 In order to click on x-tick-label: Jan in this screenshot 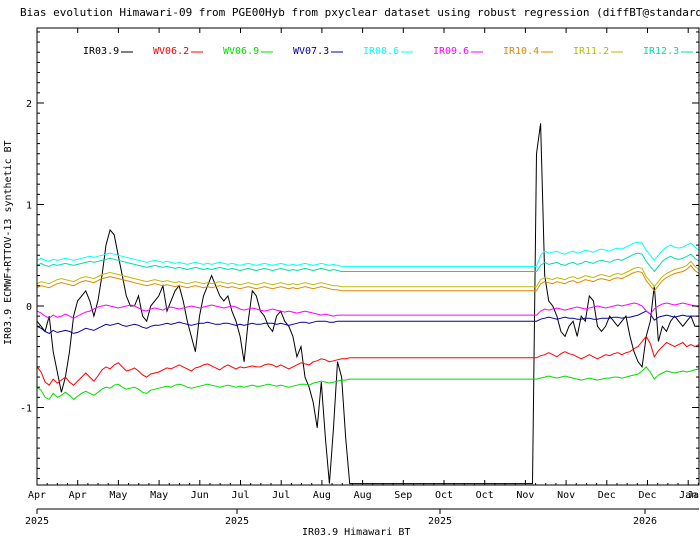, I will do `click(688, 495)`.